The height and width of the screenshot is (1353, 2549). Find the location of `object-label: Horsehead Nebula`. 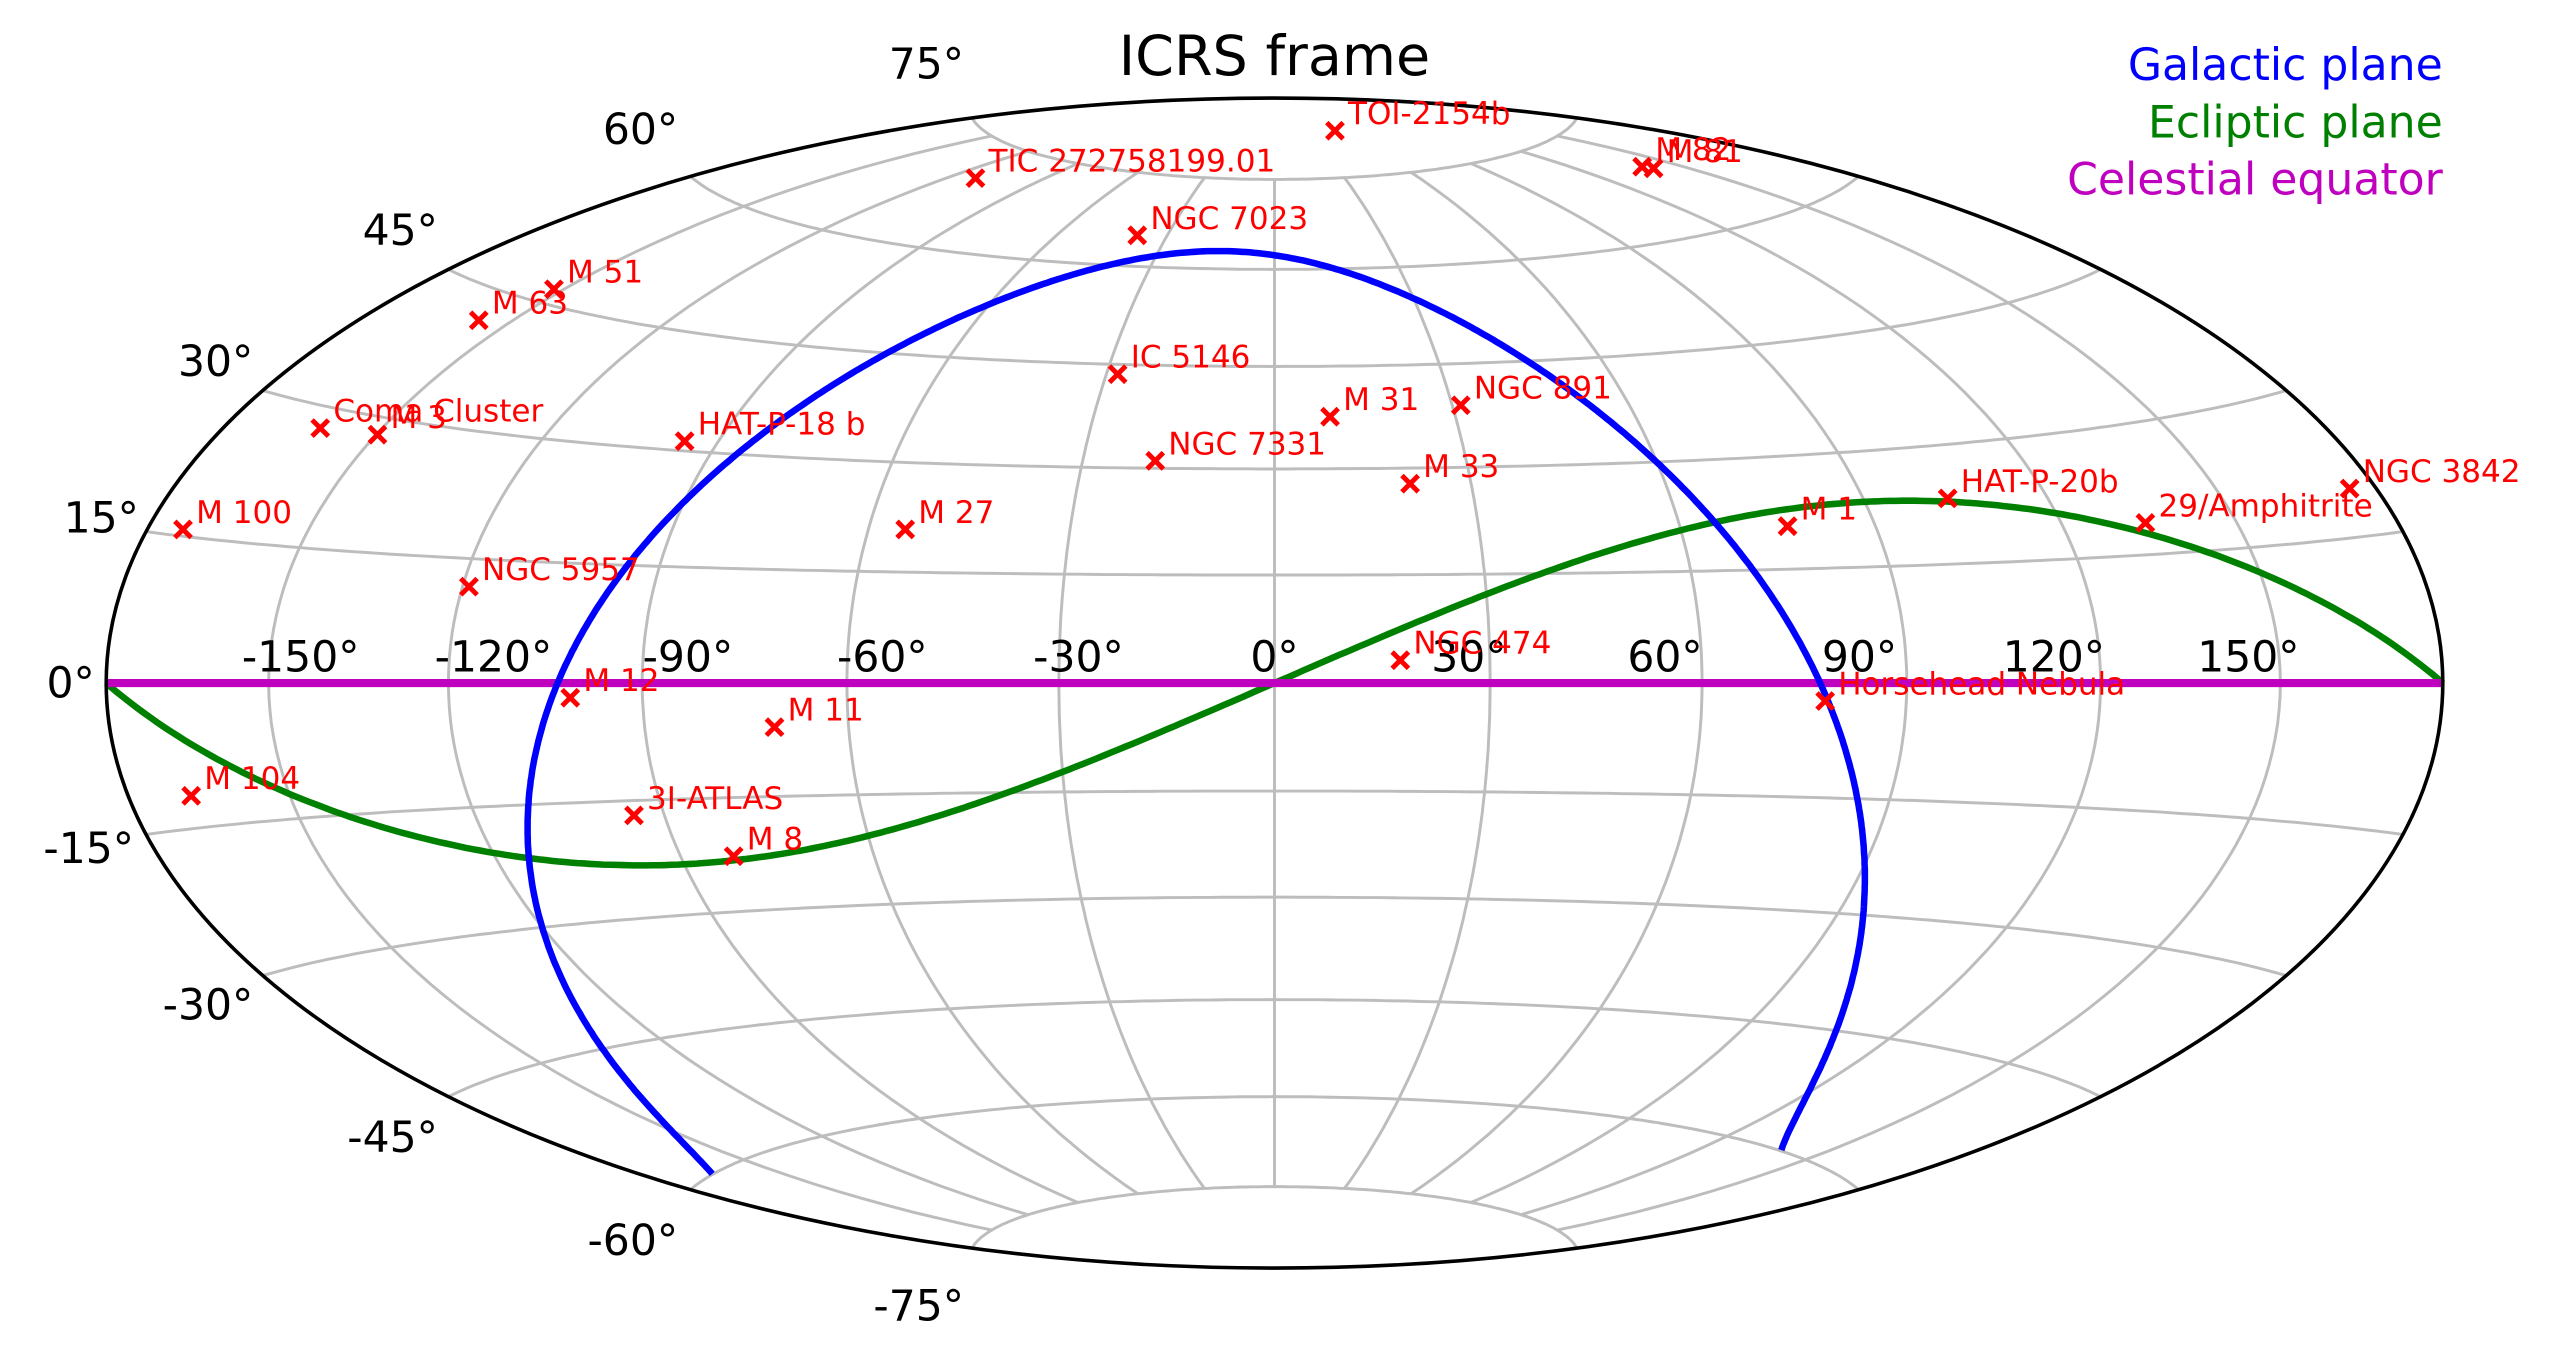

object-label: Horsehead Nebula is located at coordinates (1981, 684).